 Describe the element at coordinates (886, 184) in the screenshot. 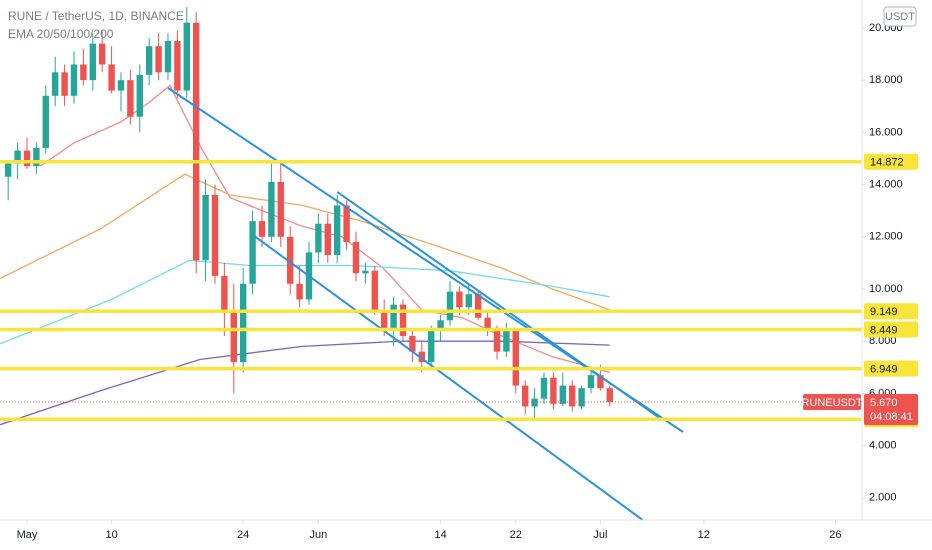

I see `y-tick-label: 14.000` at that location.